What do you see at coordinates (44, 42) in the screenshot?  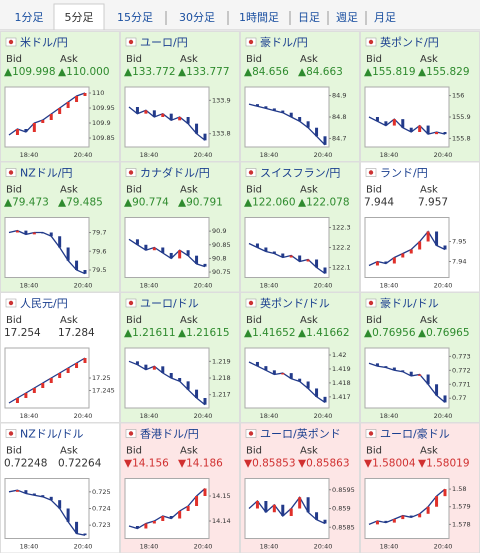 I see `pair-title: 米ドル/円` at bounding box center [44, 42].